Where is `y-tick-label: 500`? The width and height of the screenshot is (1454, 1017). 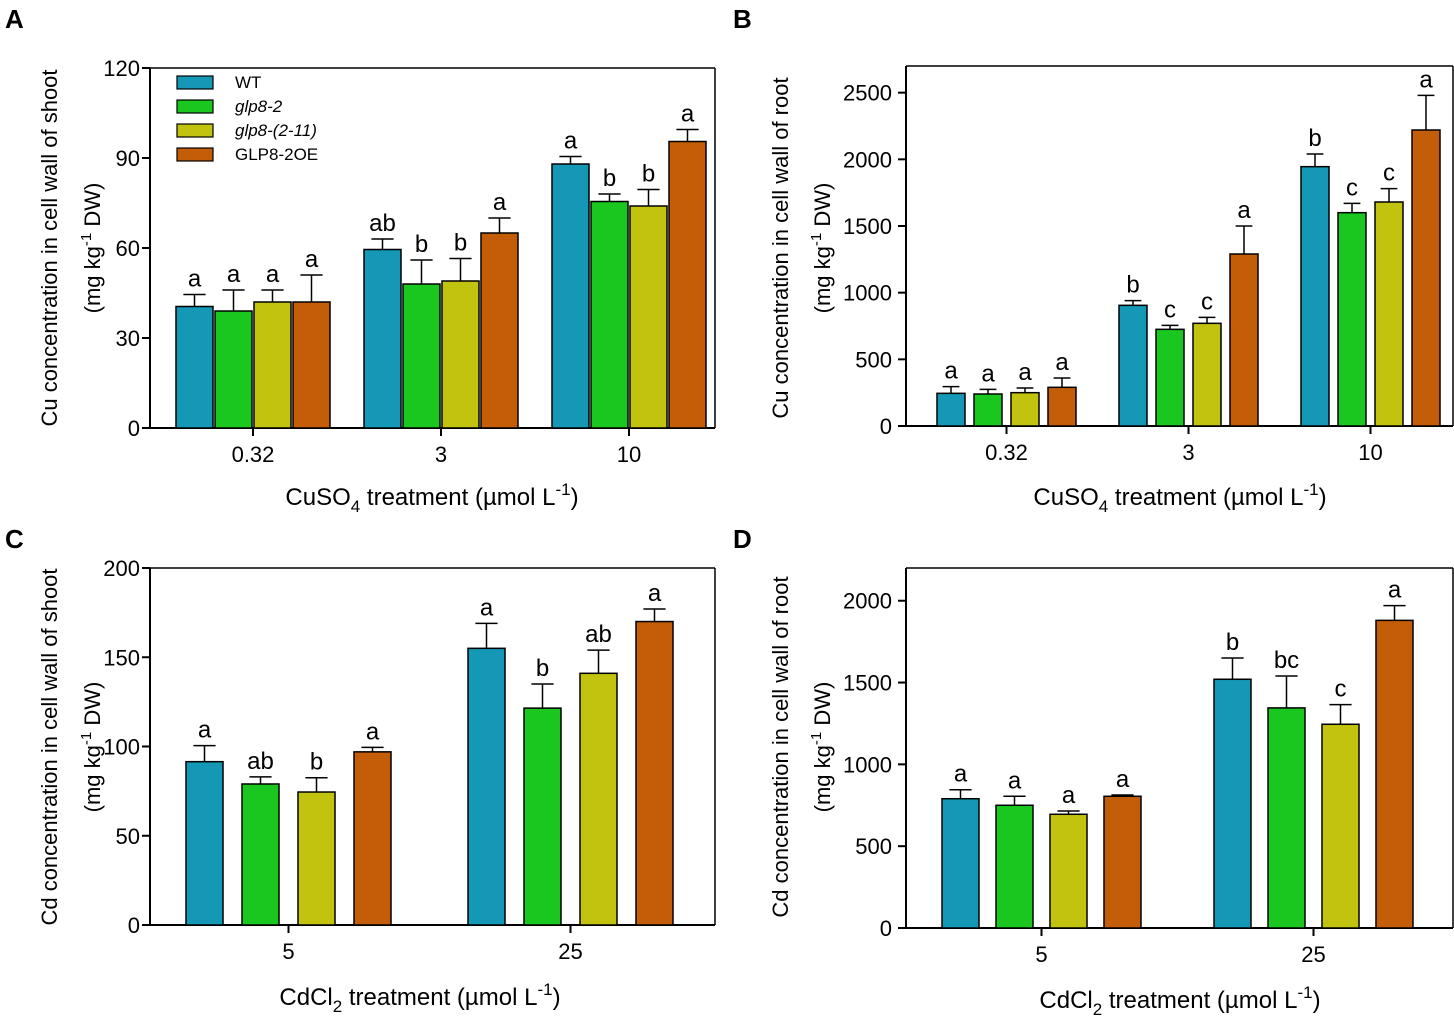
y-tick-label: 500 is located at coordinates (873, 846).